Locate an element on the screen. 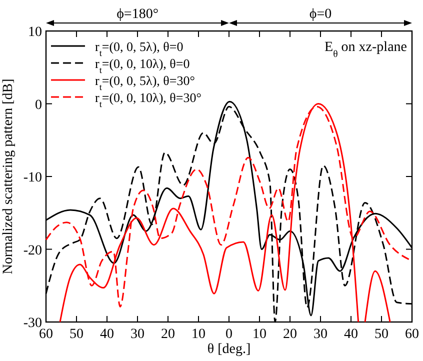  text: ϕ=180° is located at coordinates (137, 14).